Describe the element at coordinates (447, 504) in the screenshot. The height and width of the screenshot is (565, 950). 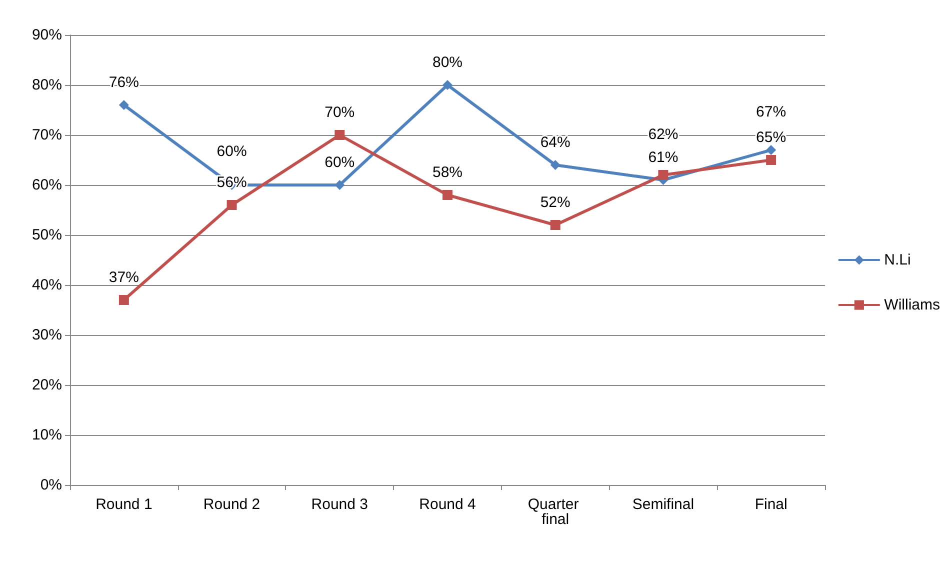
I see `x-tick-label: Round 4` at that location.